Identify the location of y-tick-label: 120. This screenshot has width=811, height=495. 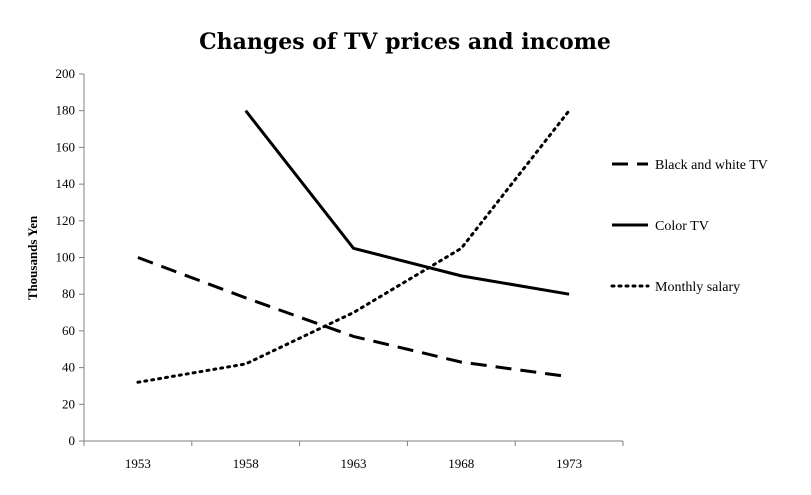
(66, 220).